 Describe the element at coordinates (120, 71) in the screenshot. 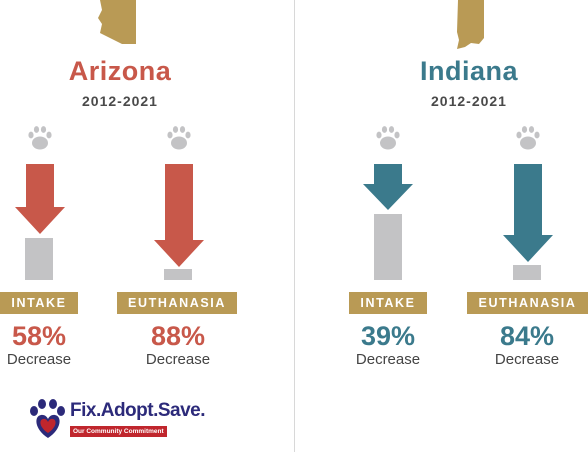

I see `state-name-arizona: Arizona` at that location.